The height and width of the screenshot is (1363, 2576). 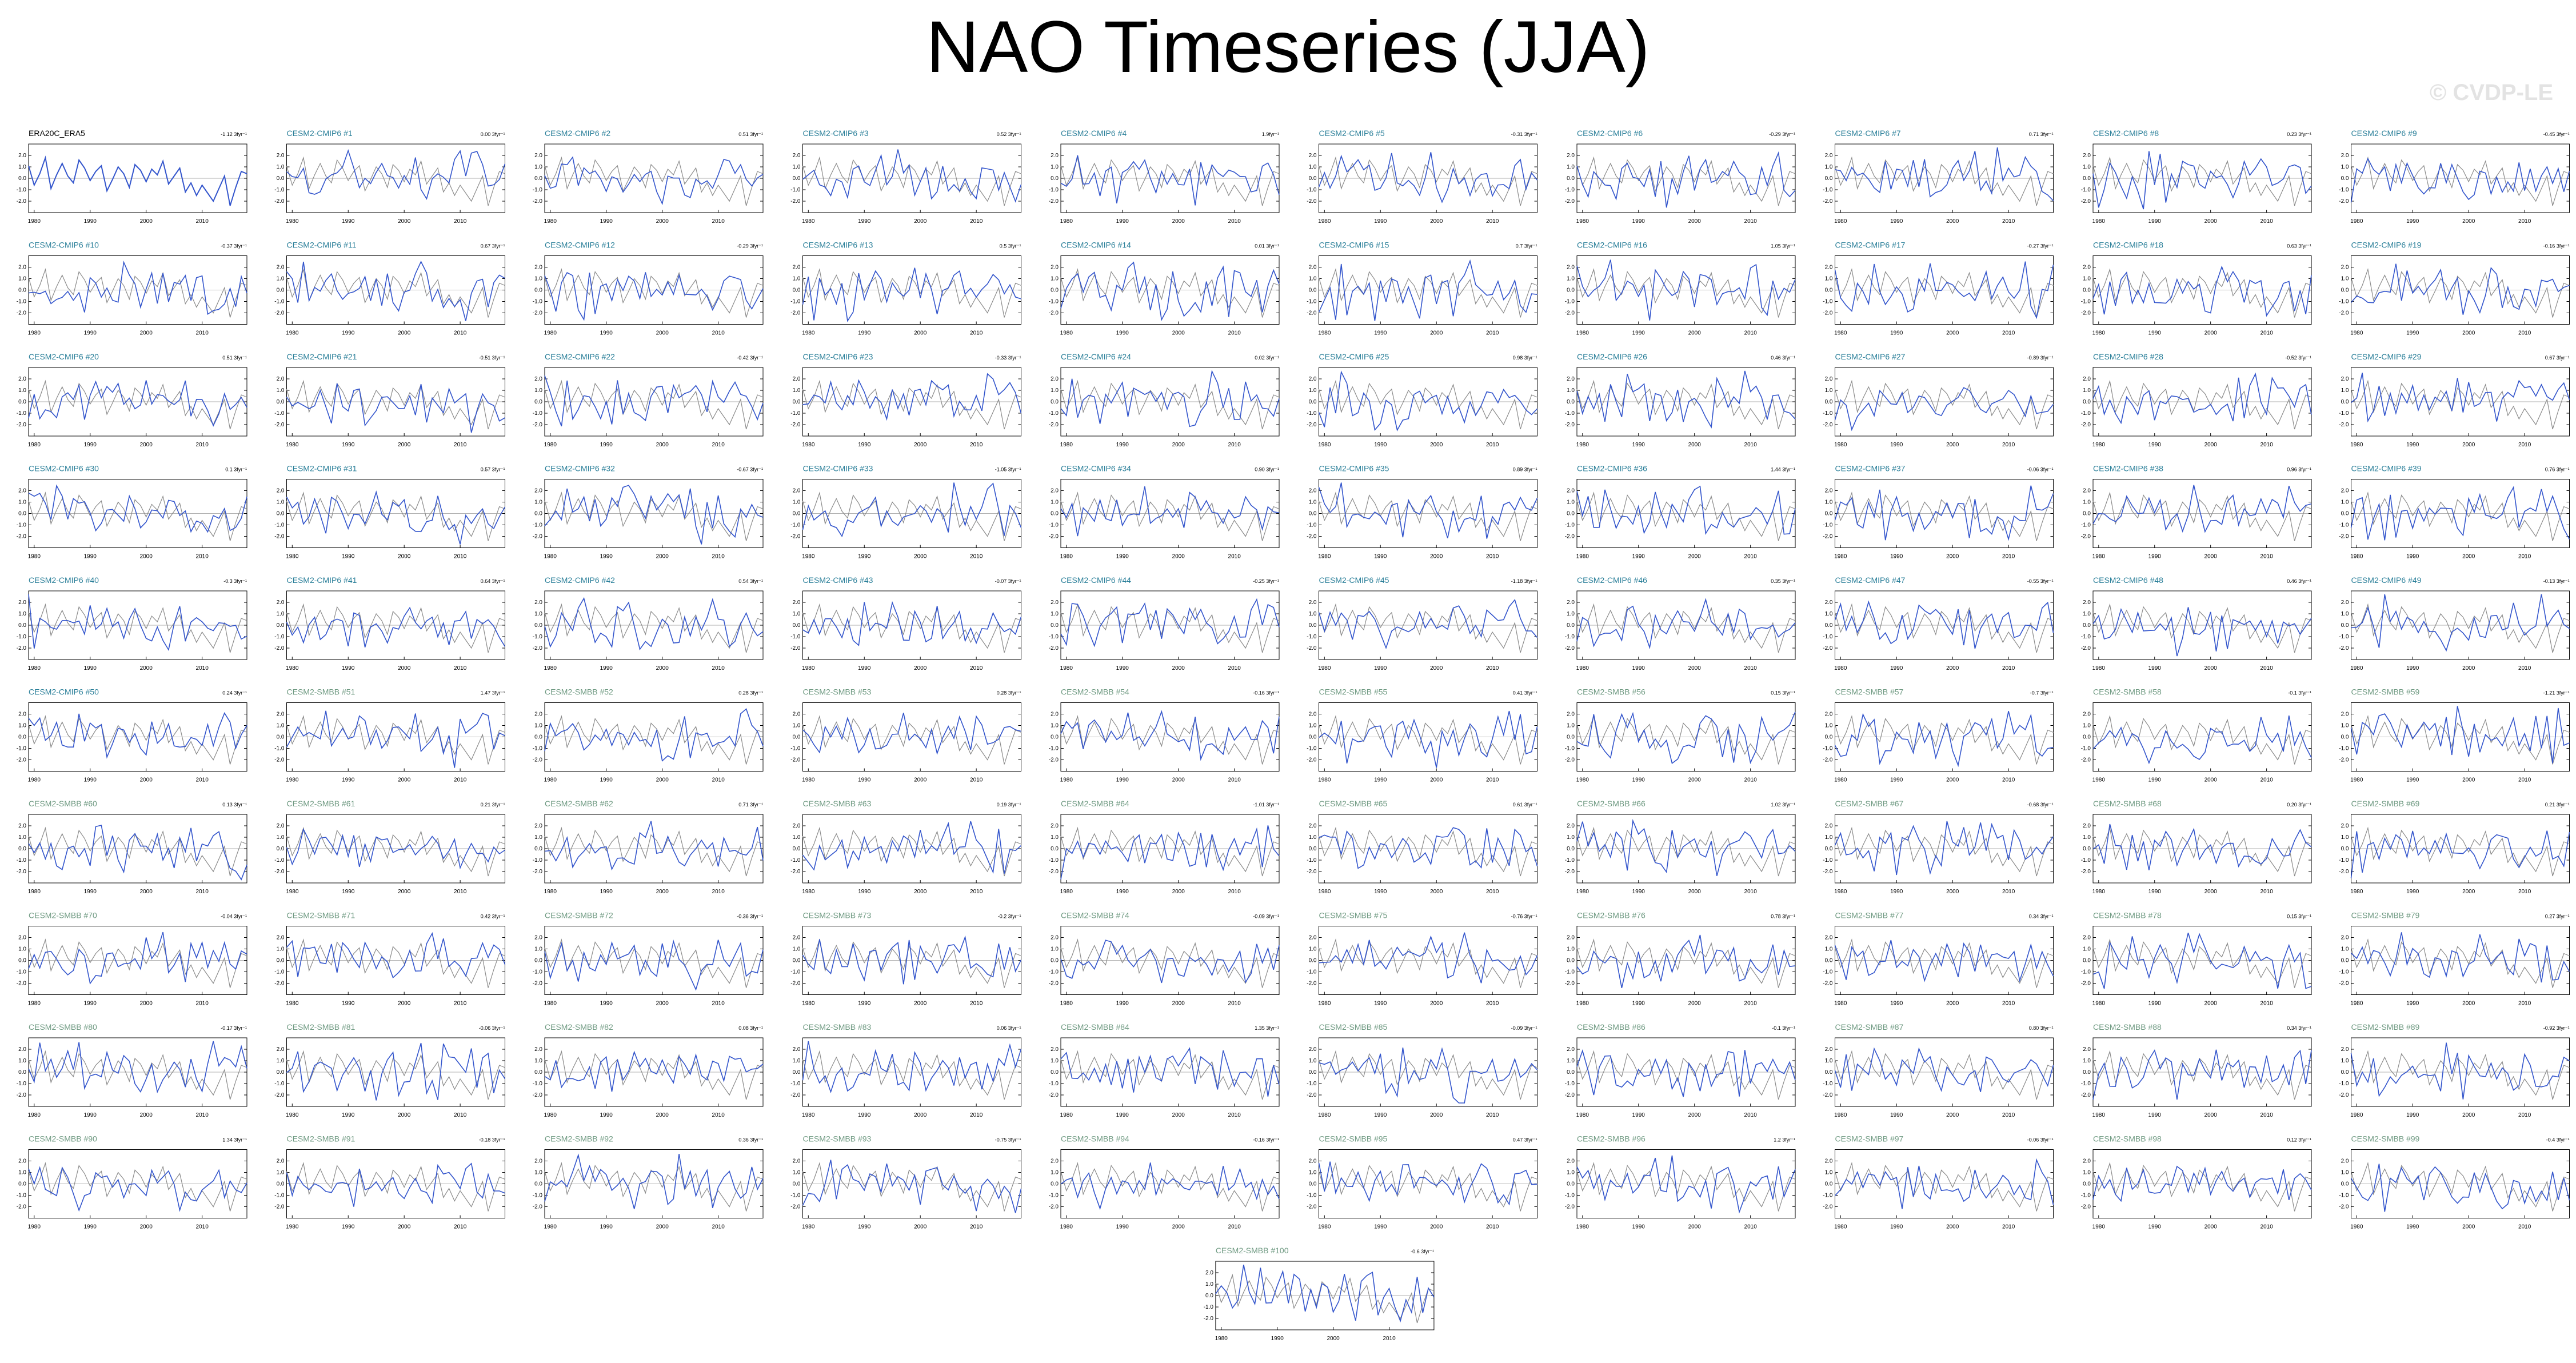 I want to click on panel-title: CESM2-CMIP6 #10, so click(x=64, y=245).